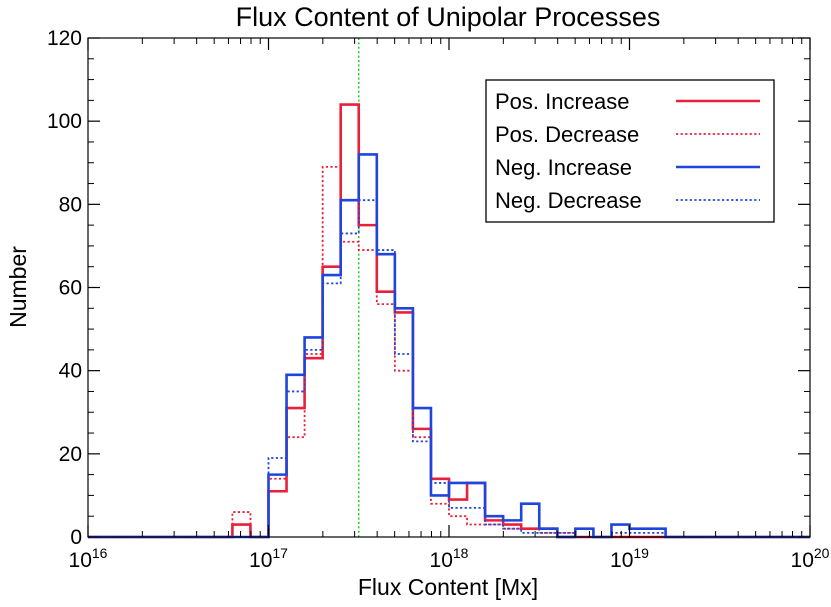 The width and height of the screenshot is (831, 607). I want to click on y-axis-label: Number, so click(18, 287).